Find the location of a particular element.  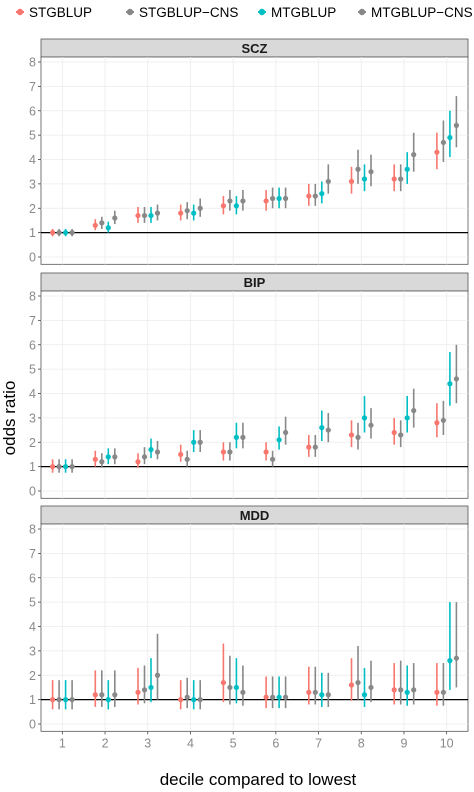

legend-item-mtgblup: MTGBLUP is located at coordinates (297, 12).